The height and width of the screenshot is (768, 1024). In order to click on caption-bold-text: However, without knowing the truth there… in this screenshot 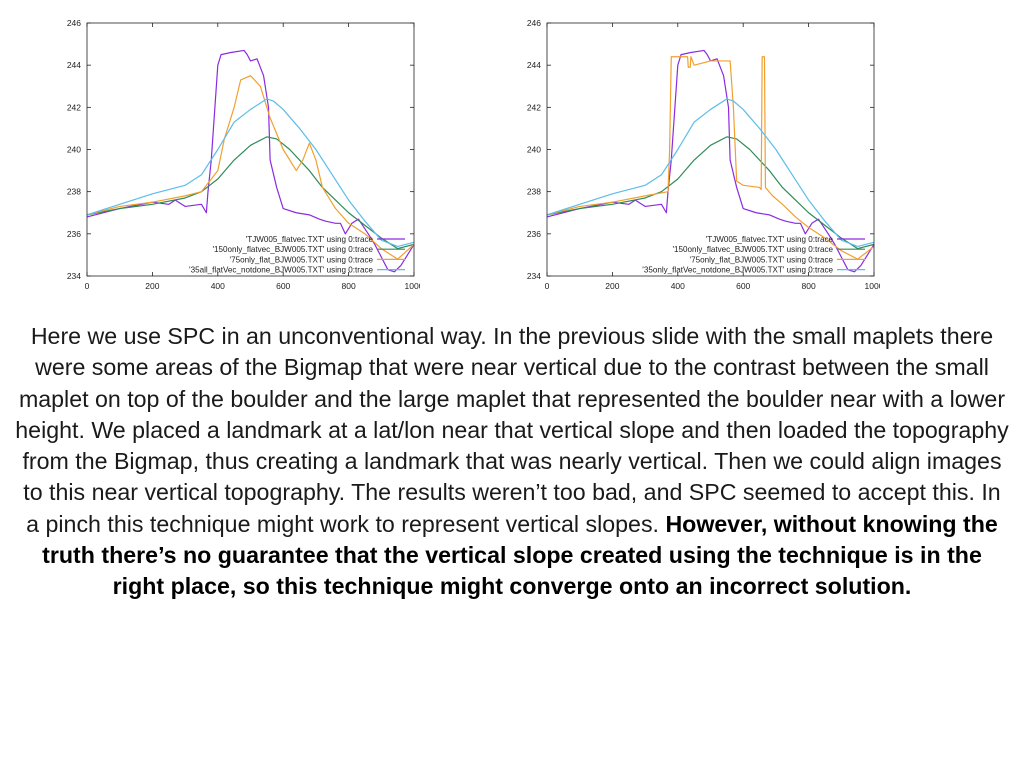, I will do `click(520, 555)`.